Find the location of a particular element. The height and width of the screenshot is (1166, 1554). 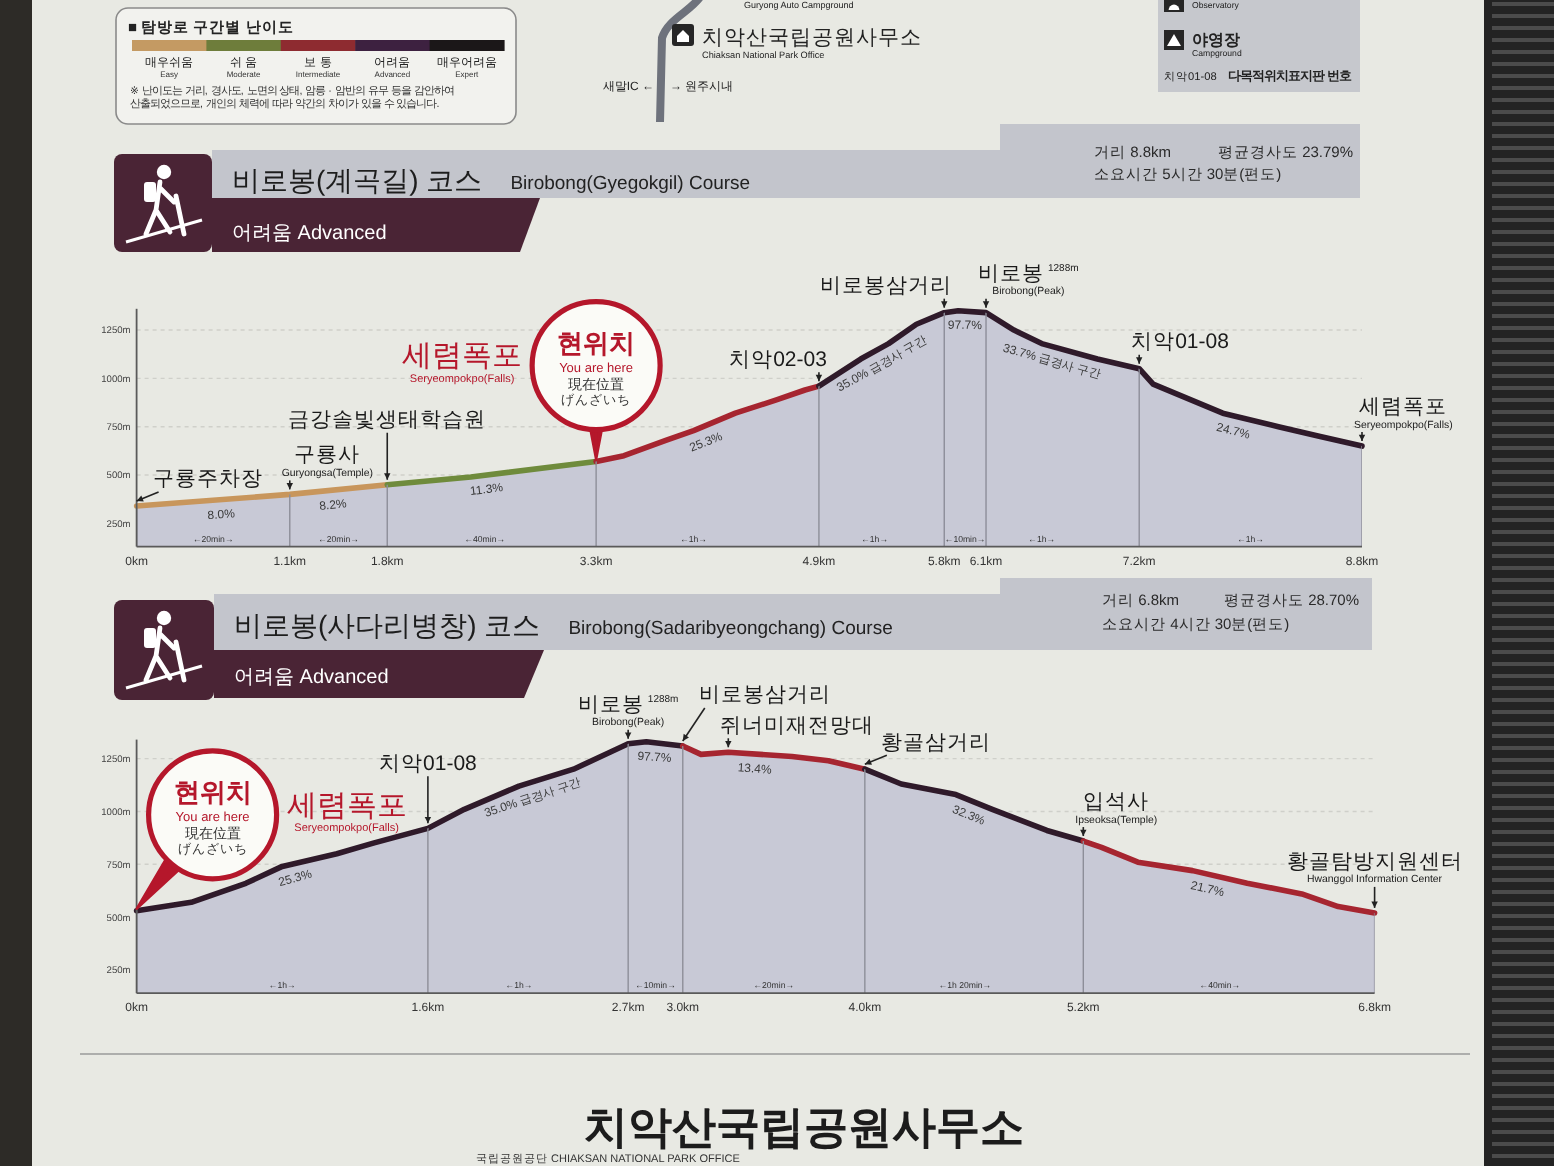

chart-subtitle: Birobong(Gyegokgil) Course is located at coordinates (630, 184).